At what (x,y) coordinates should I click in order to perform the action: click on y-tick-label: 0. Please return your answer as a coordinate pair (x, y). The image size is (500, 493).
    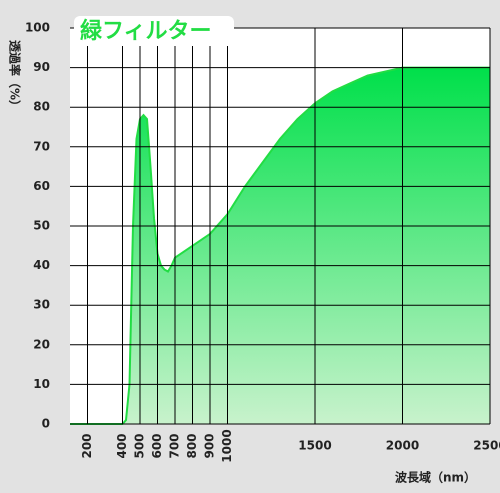
    Looking at the image, I should click on (46, 424).